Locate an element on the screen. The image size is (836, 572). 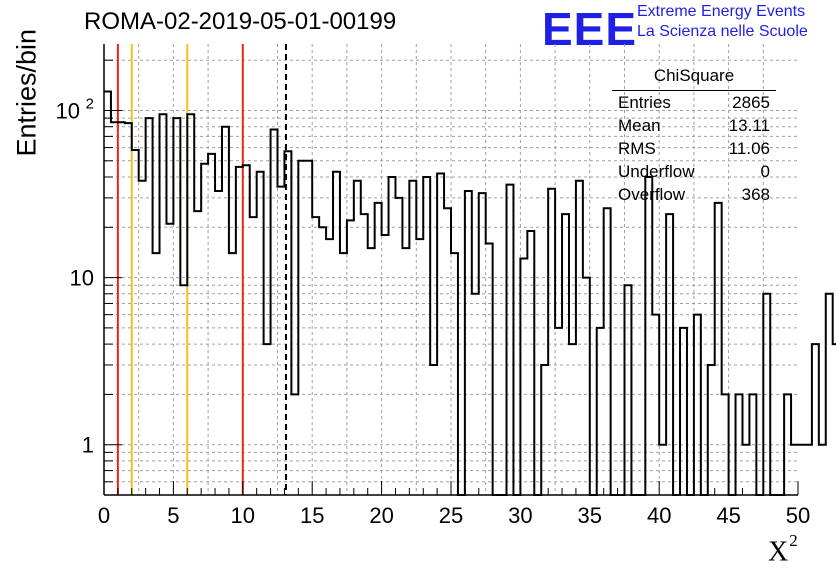
stats-row: Overflow 368 is located at coordinates (695, 194).